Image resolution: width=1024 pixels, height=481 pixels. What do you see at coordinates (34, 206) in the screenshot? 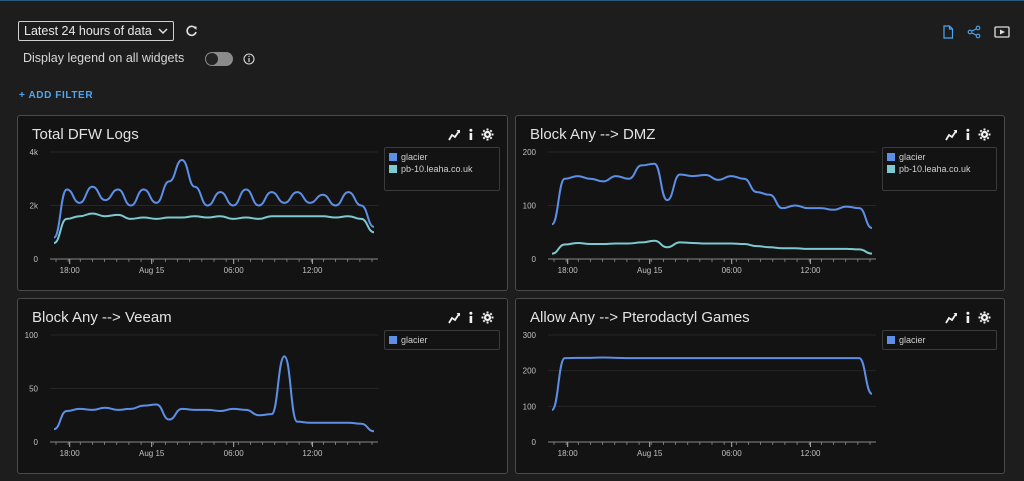
I see `y-tick-label: 2k` at bounding box center [34, 206].